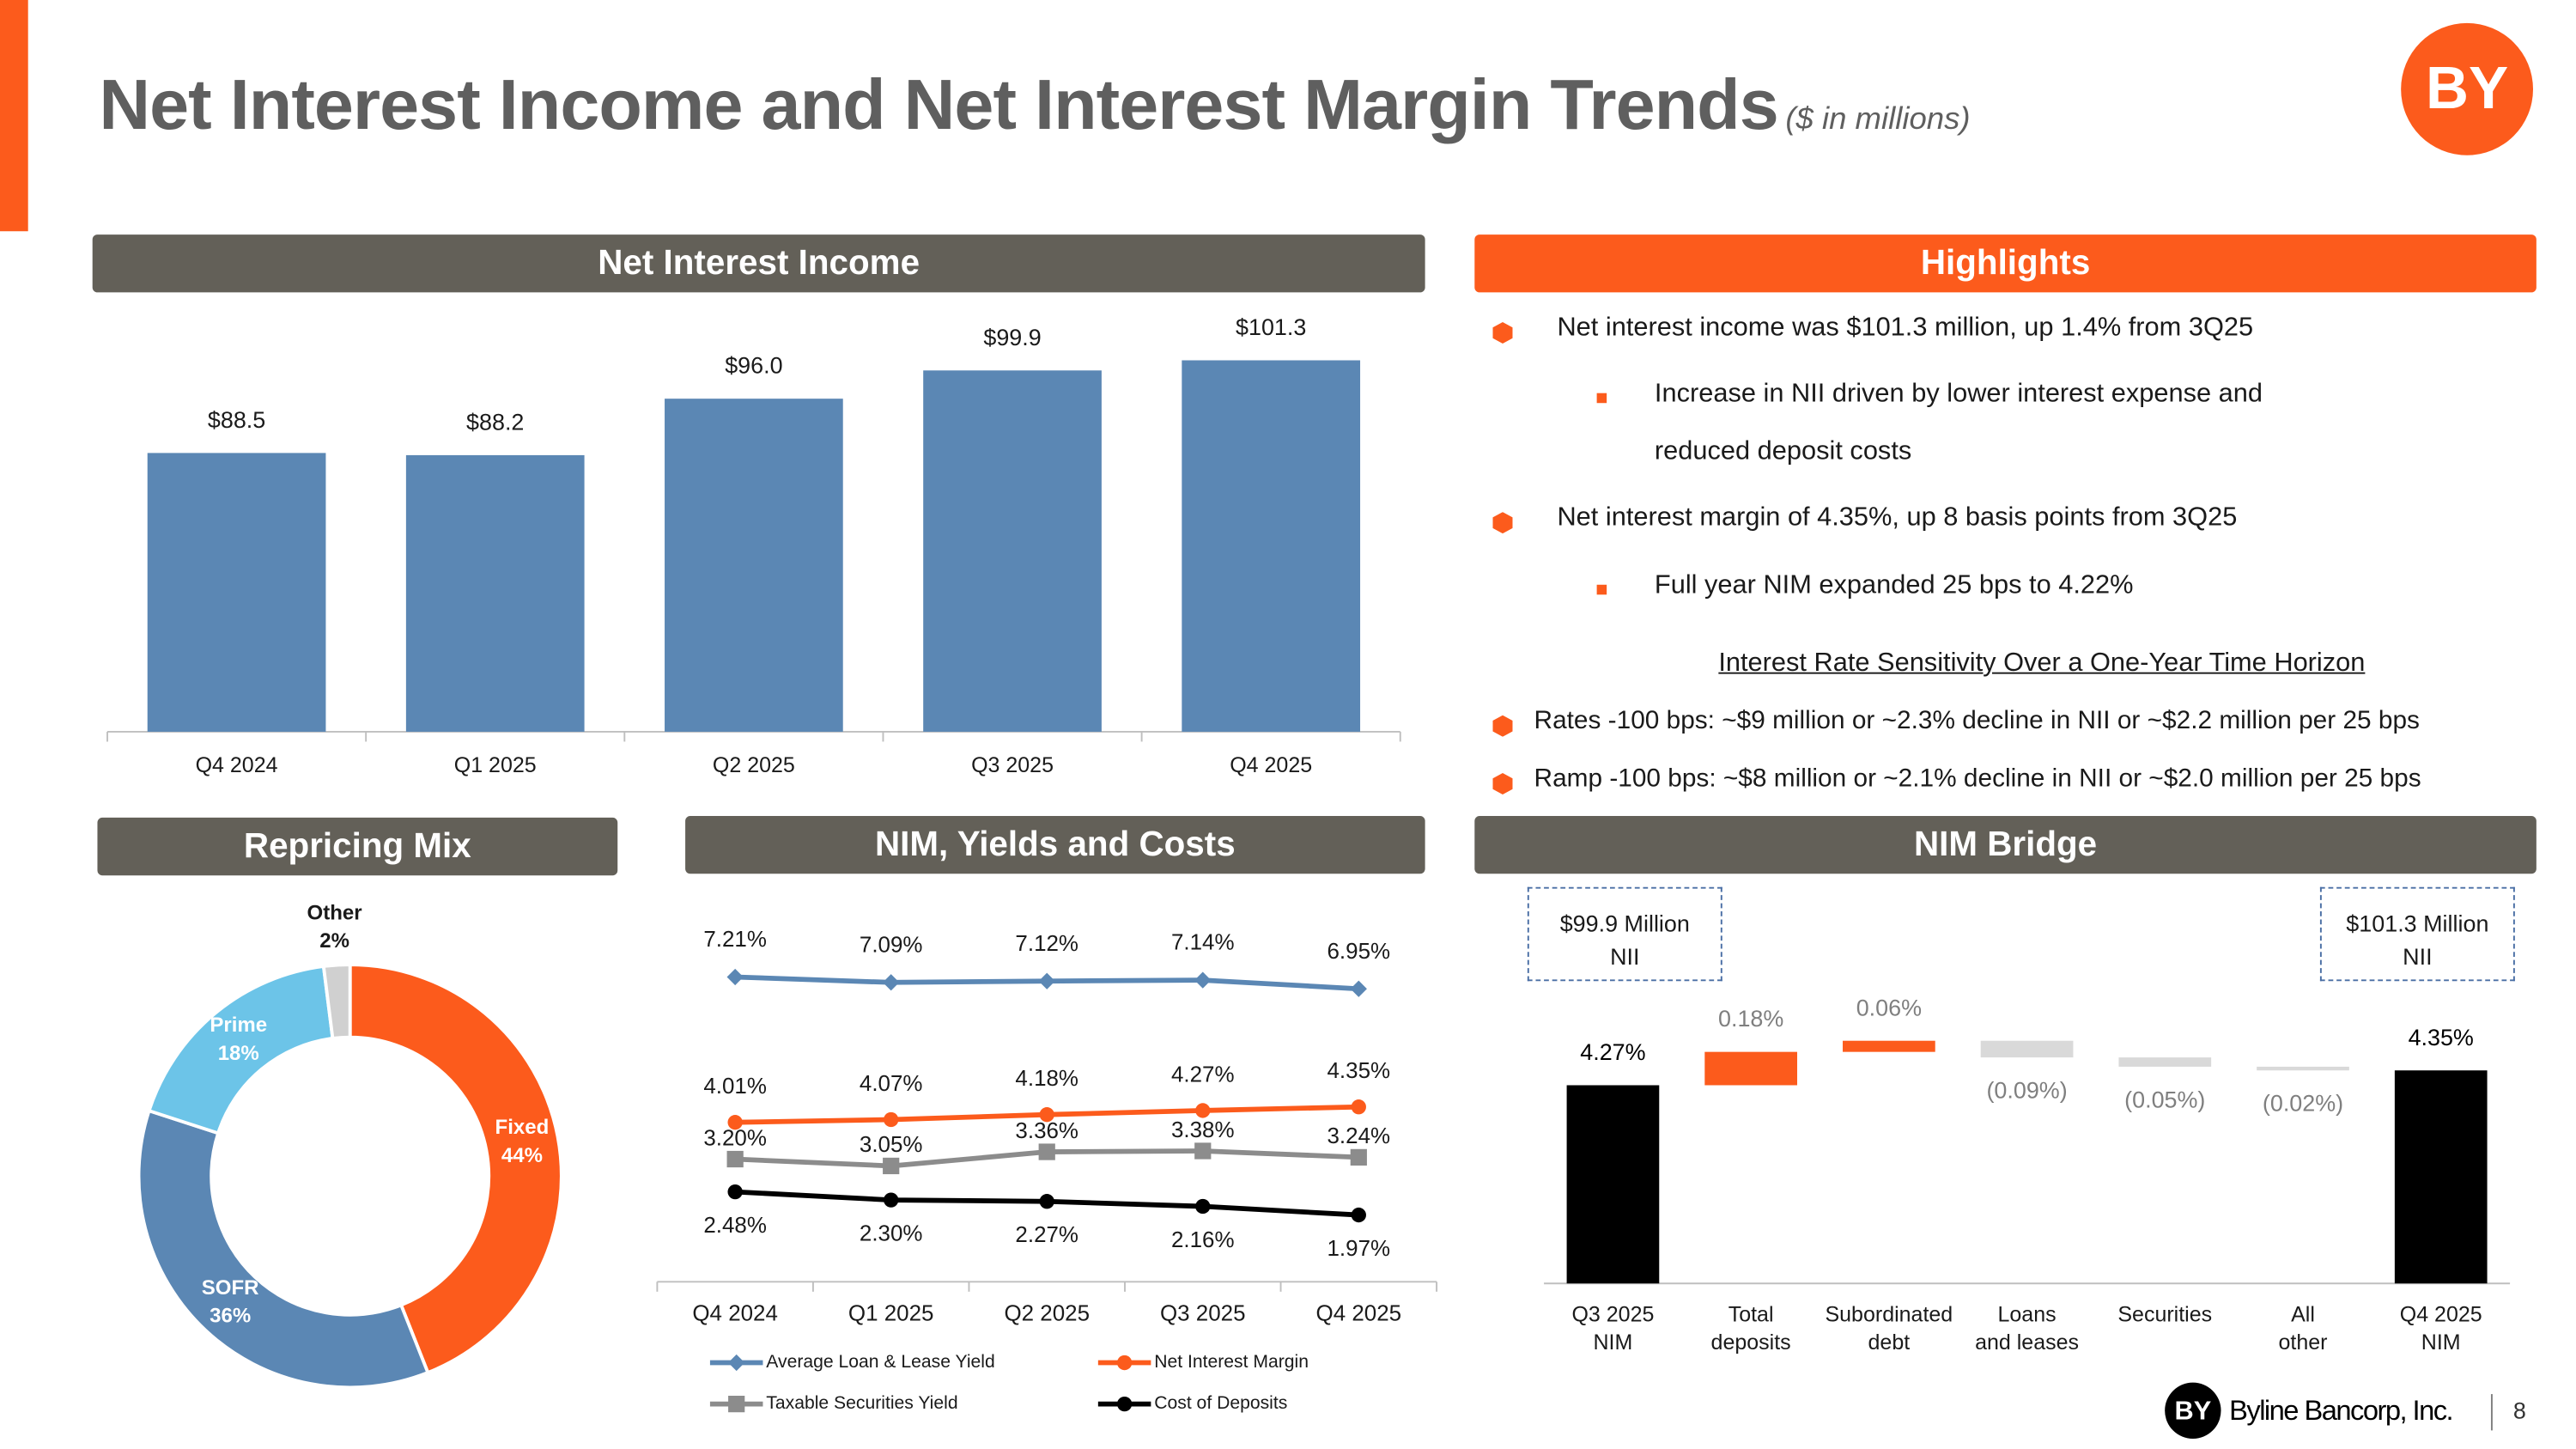 This screenshot has width=2576, height=1449. I want to click on x-tick-label: Q1 2025, so click(496, 765).